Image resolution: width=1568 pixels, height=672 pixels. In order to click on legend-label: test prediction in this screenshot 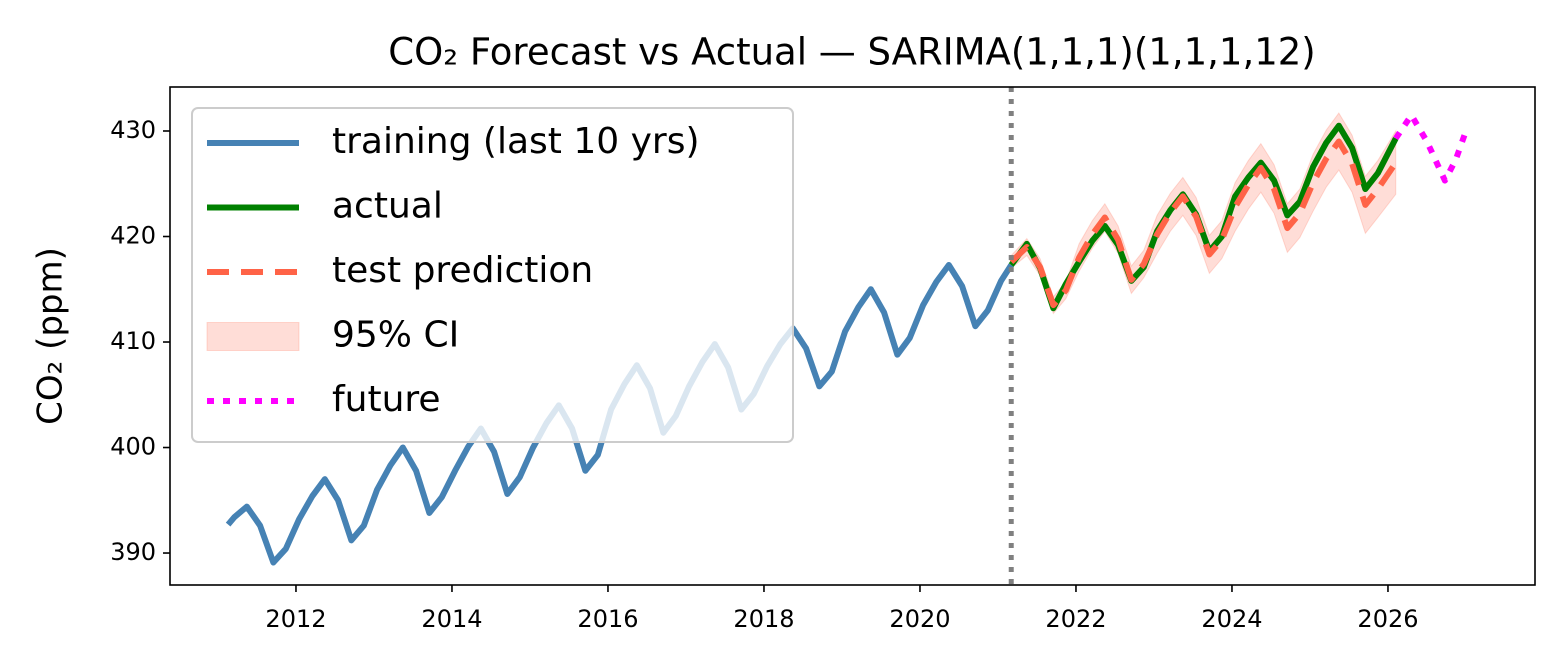, I will do `click(462, 270)`.